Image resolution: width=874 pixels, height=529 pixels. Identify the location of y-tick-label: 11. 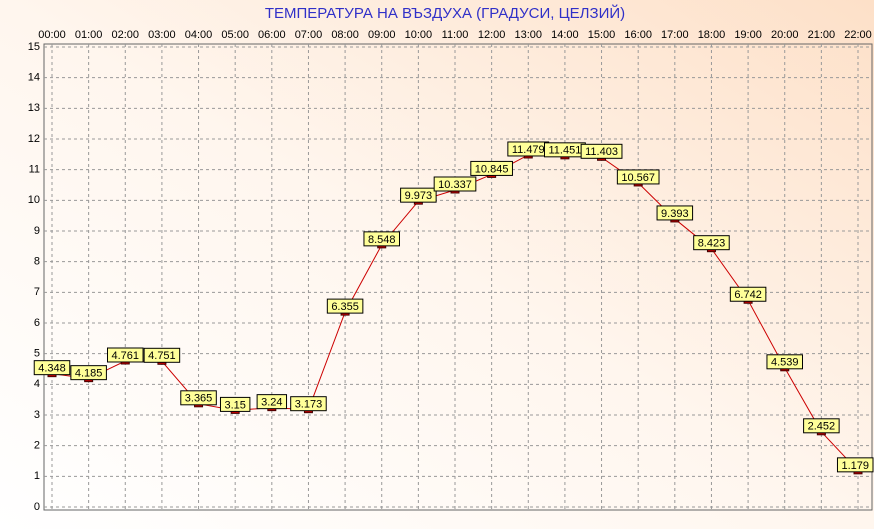
(34, 170).